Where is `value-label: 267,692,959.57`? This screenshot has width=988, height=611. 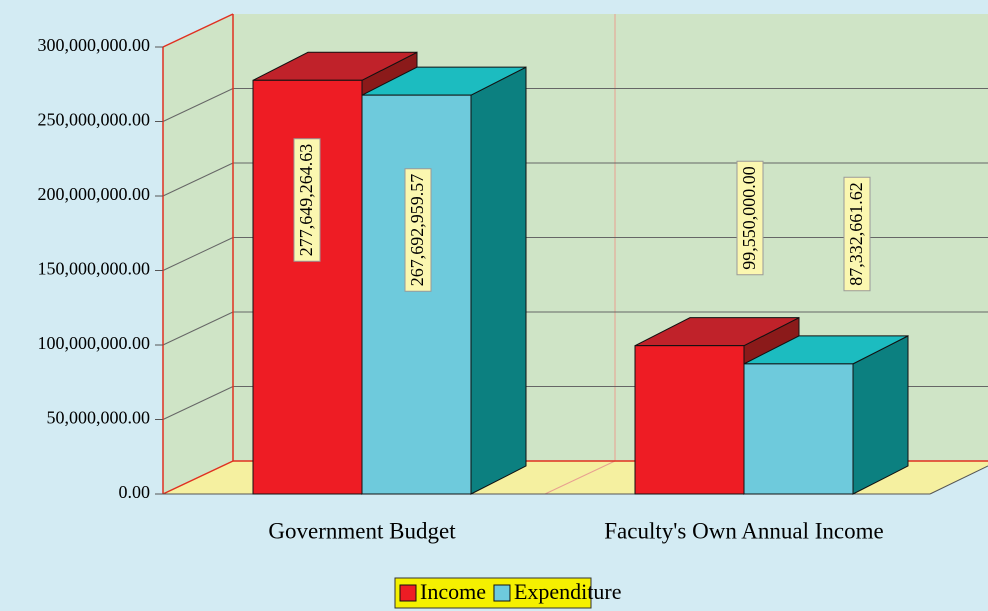
value-label: 267,692,959.57 is located at coordinates (418, 230).